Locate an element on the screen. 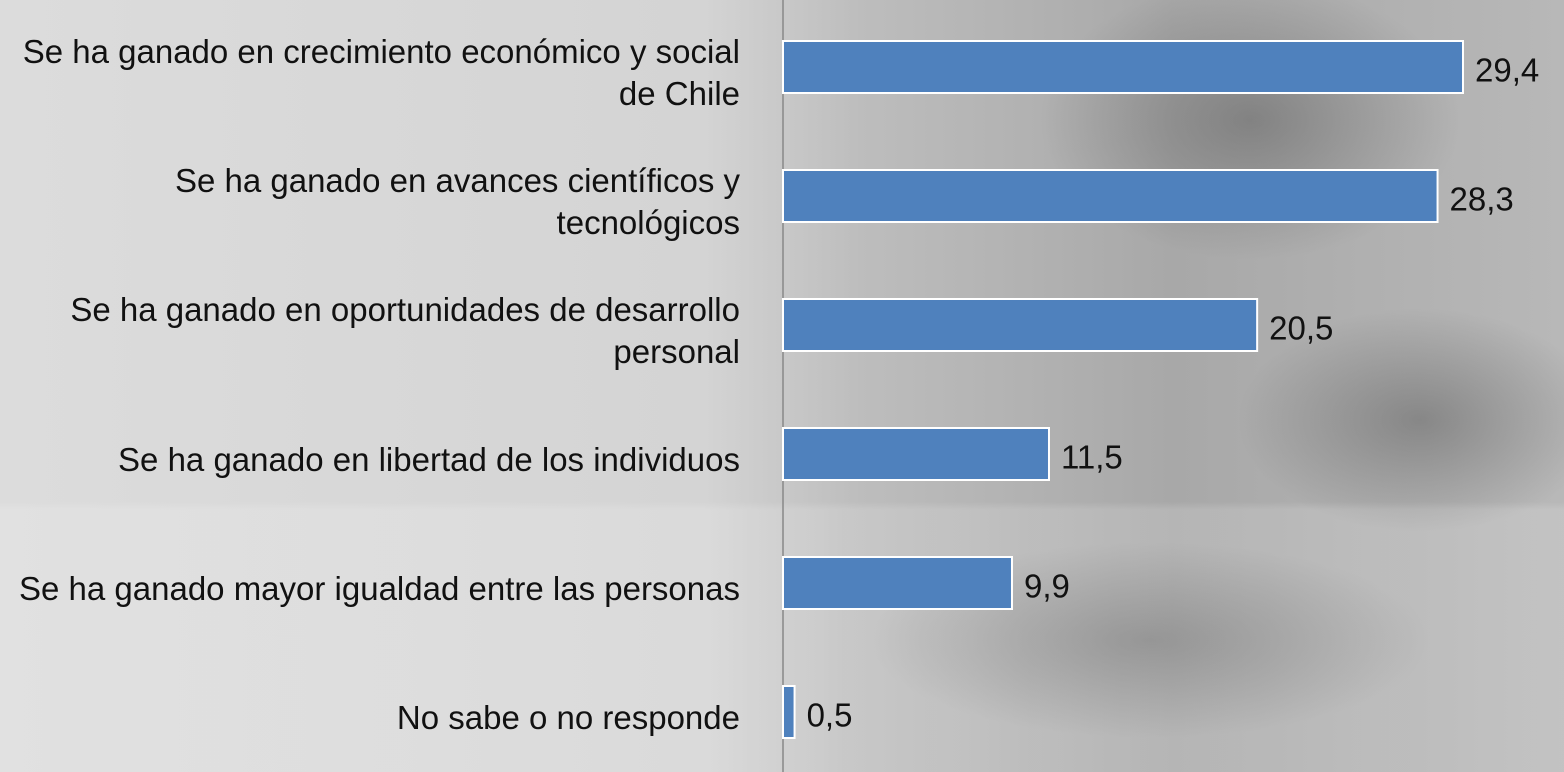 Image resolution: width=1564 pixels, height=772 pixels. data-label: 29,4 is located at coordinates (1507, 70).